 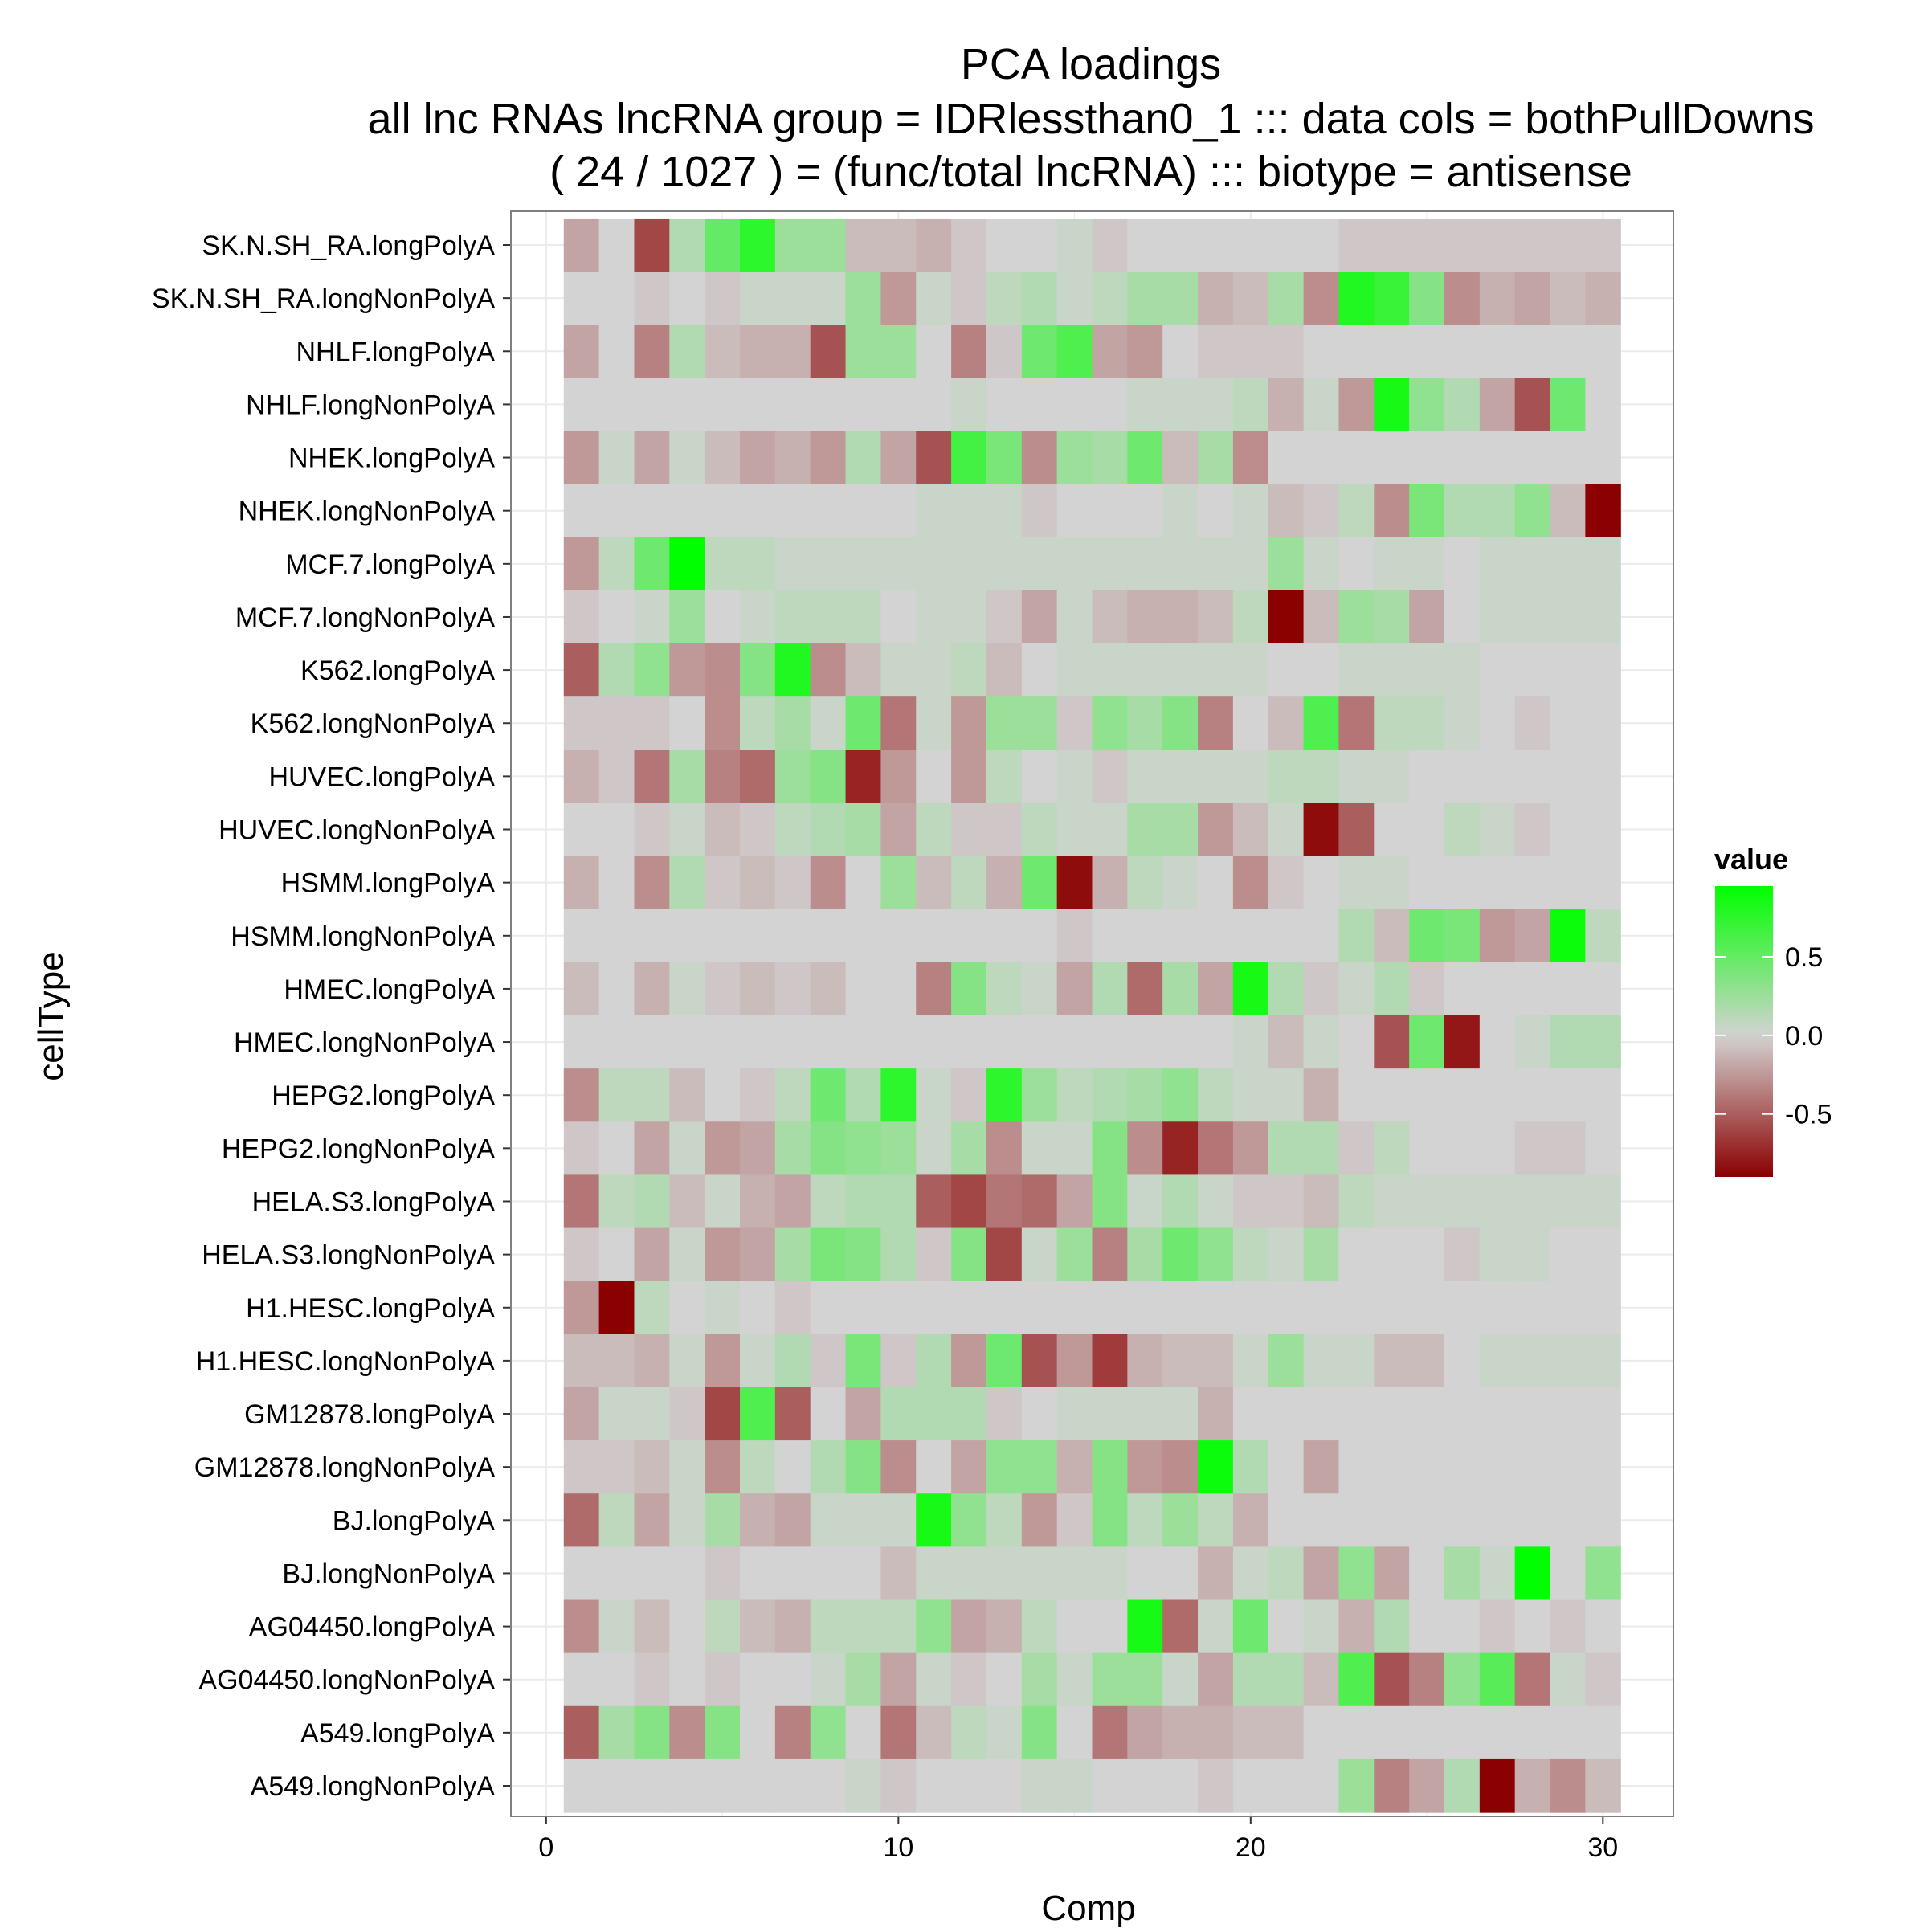 What do you see at coordinates (898, 1847) in the screenshot?
I see `x-tick-label: 10` at bounding box center [898, 1847].